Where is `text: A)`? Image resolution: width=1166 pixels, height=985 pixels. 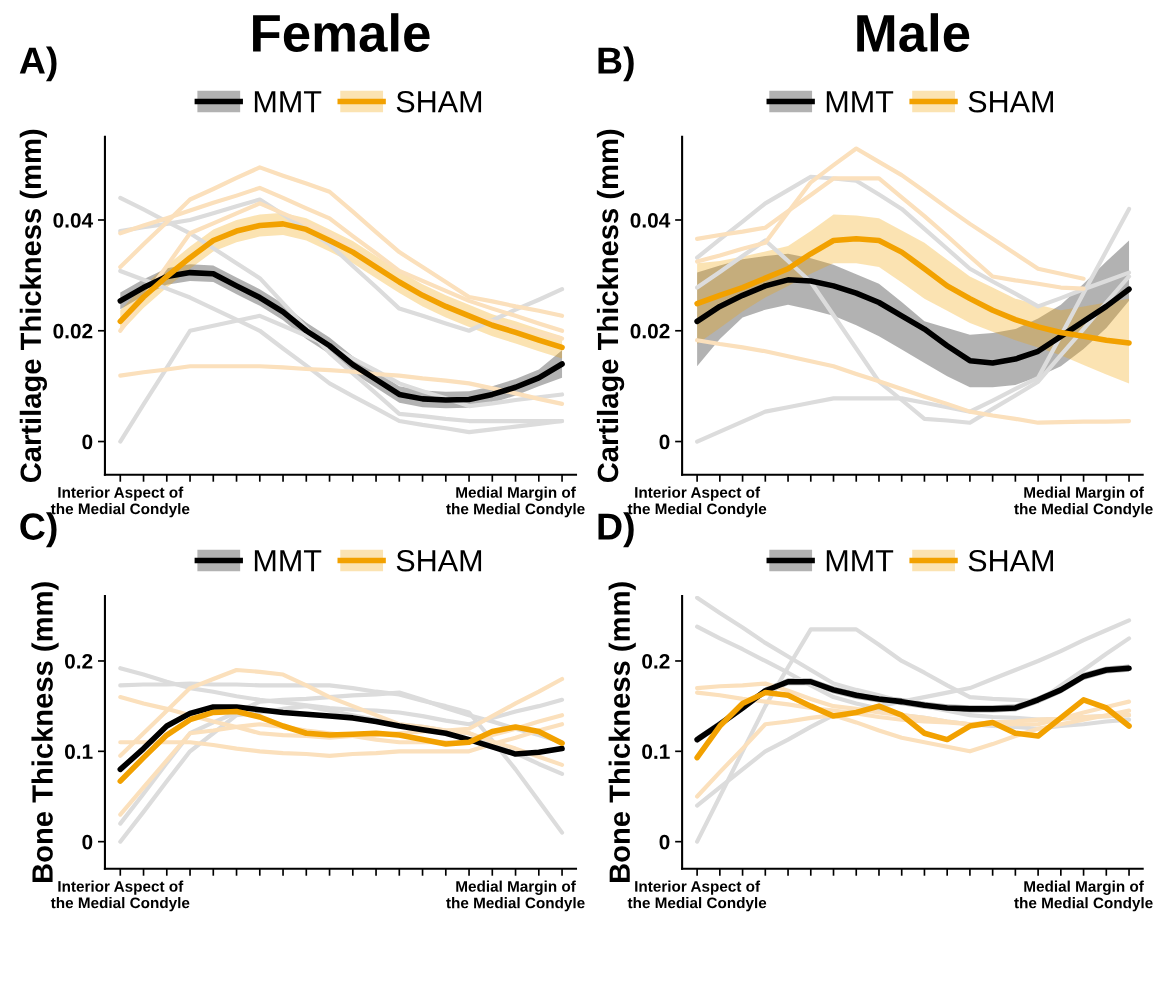 text: A) is located at coordinates (38, 64).